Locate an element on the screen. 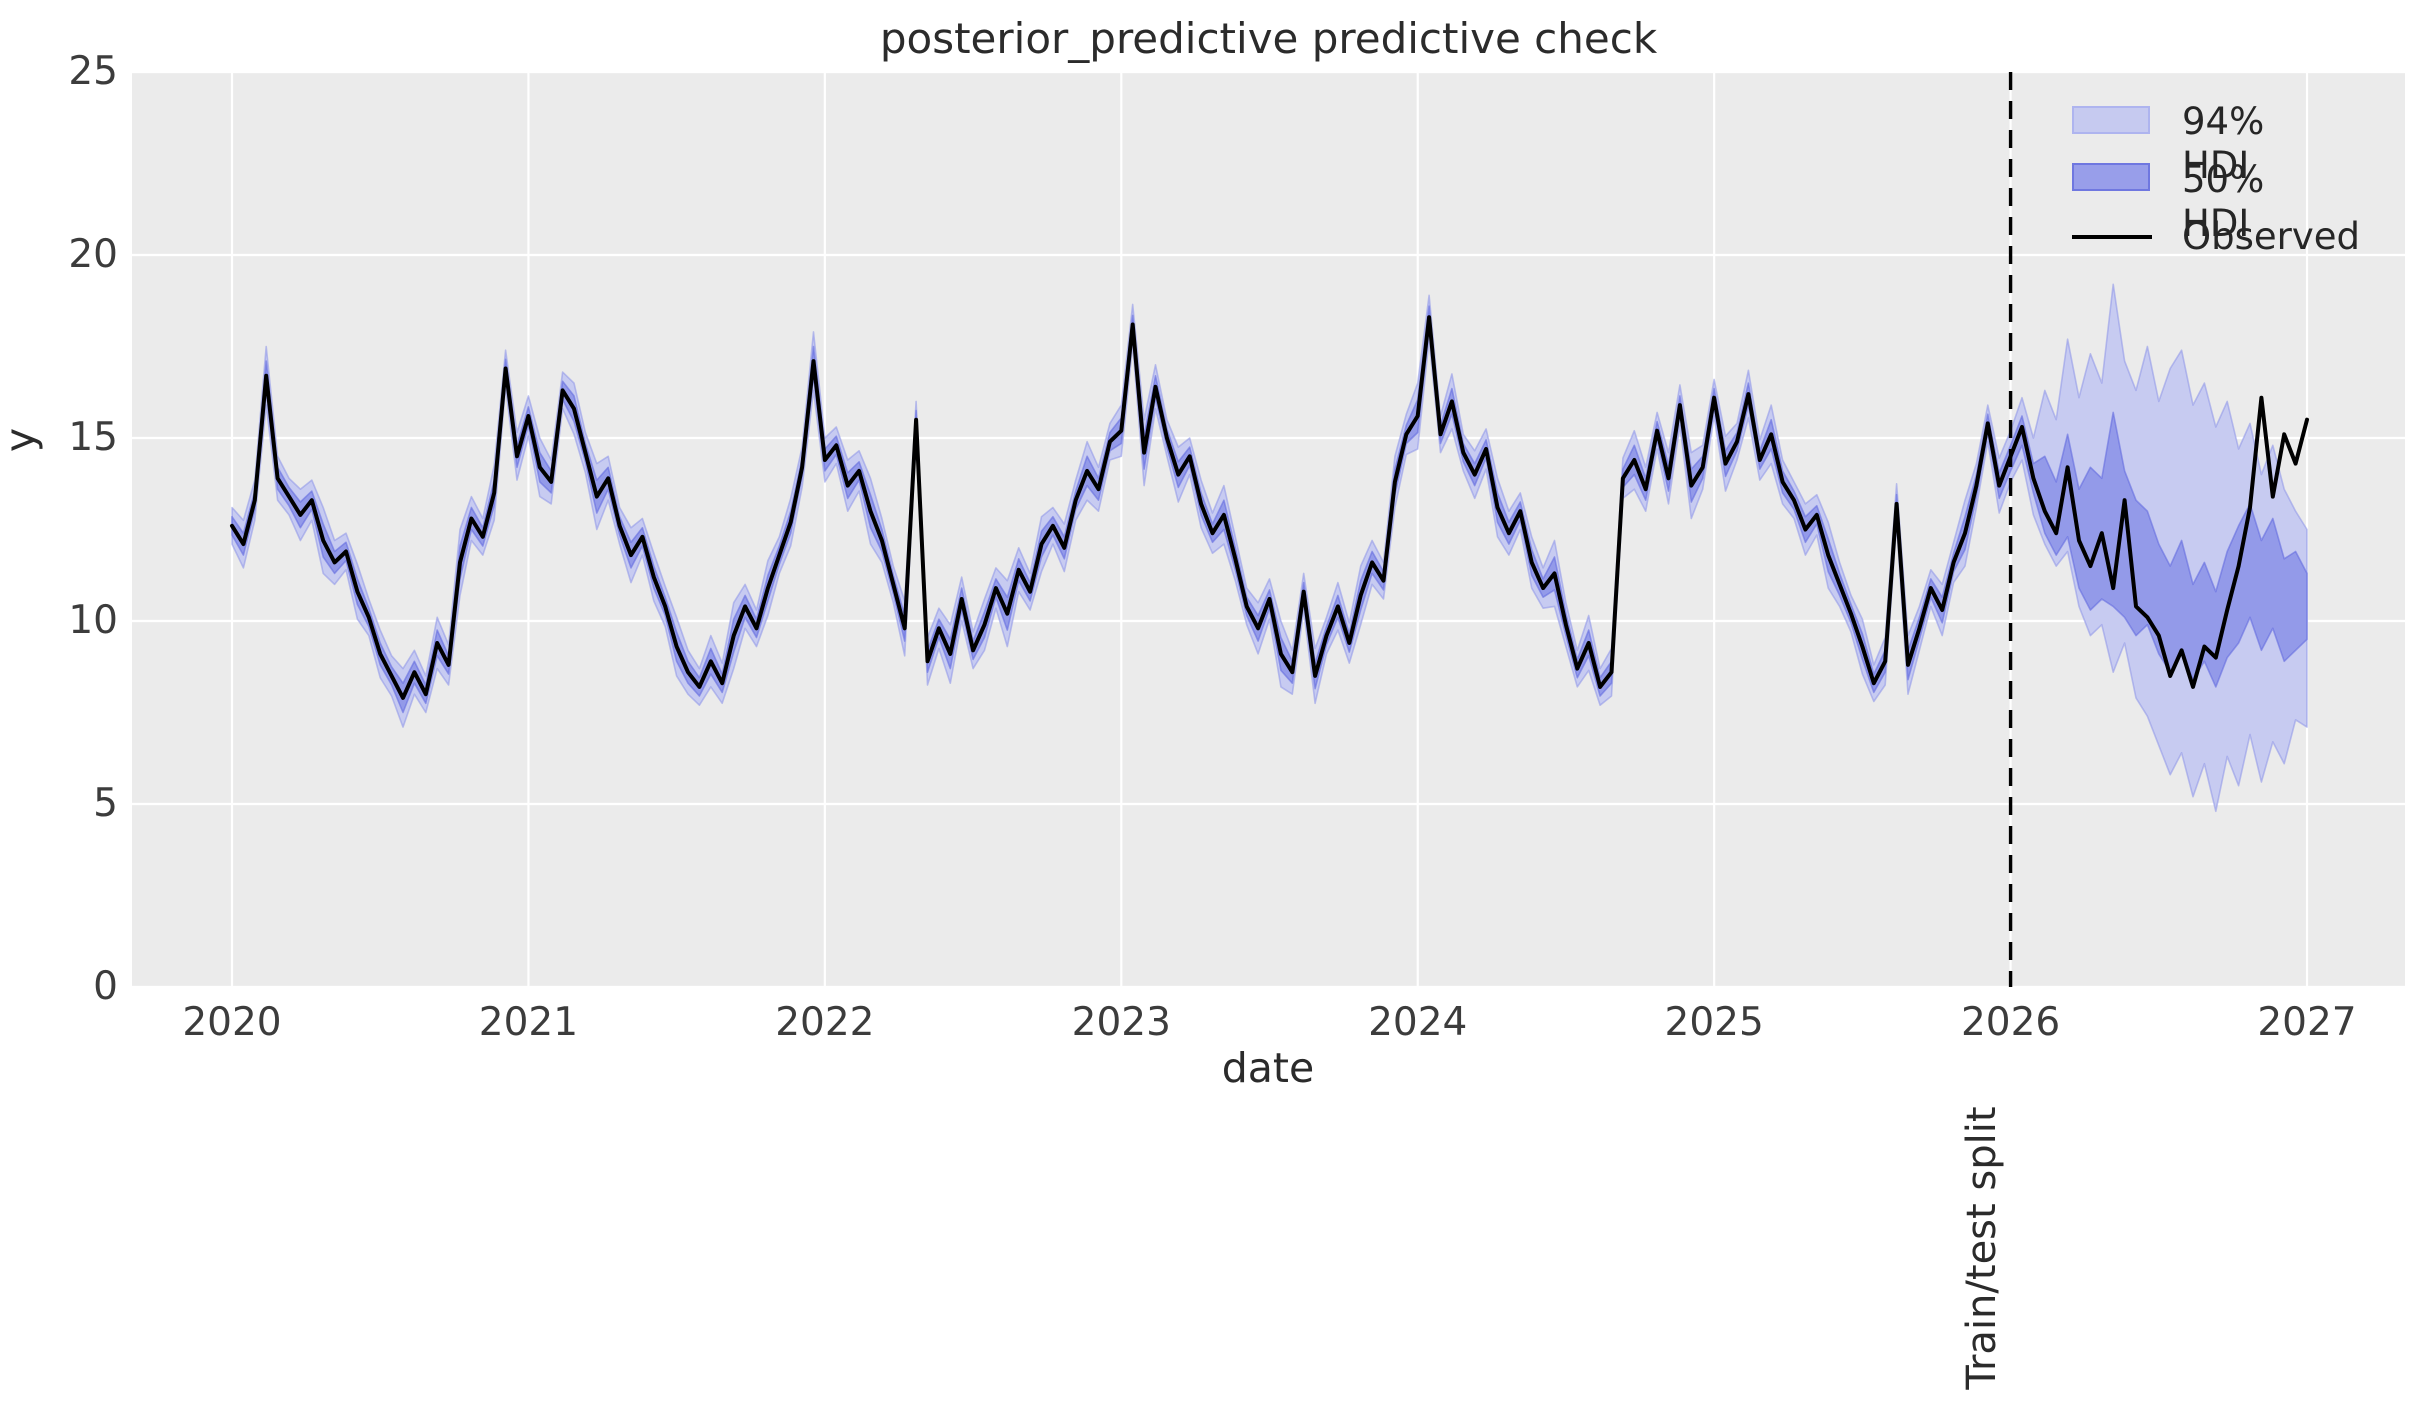 Image resolution: width=2423 pixels, height=1424 pixels. x-tick-label: 2026 is located at coordinates (2010, 1022).